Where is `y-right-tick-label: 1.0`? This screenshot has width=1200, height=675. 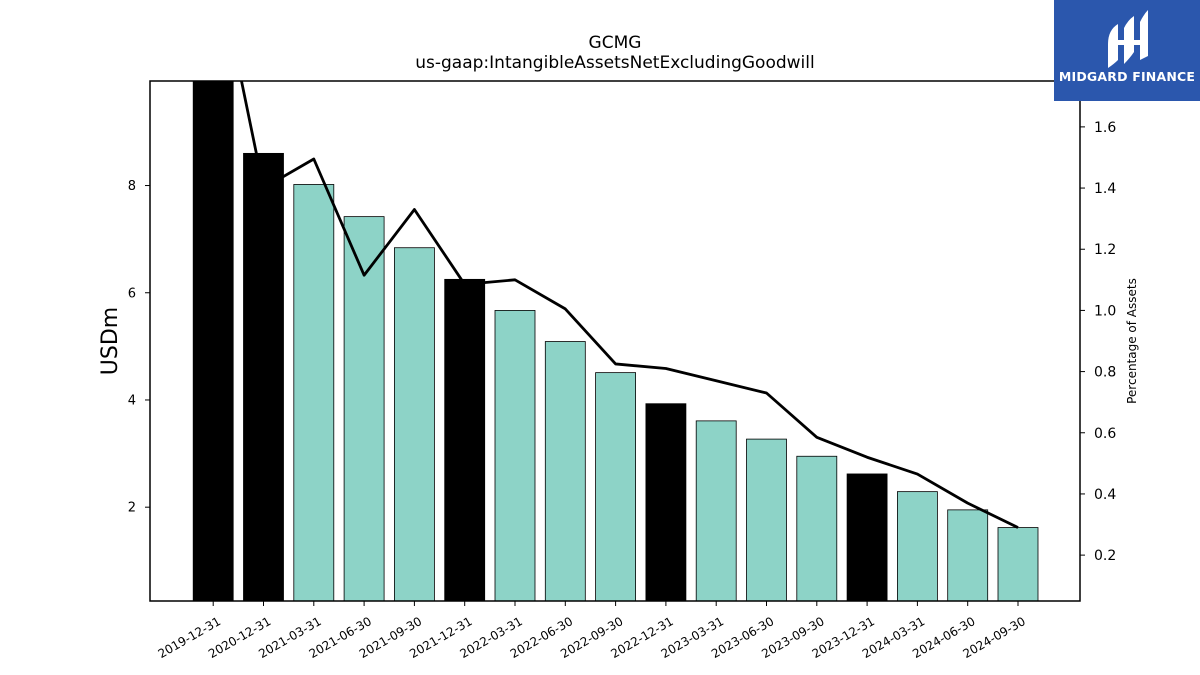 y-right-tick-label: 1.0 is located at coordinates (1105, 311).